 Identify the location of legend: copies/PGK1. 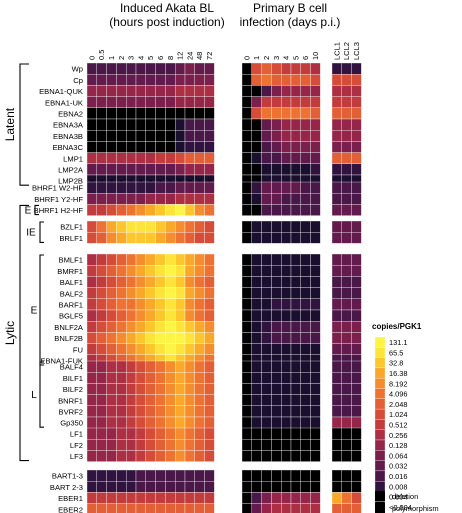
(397, 326).